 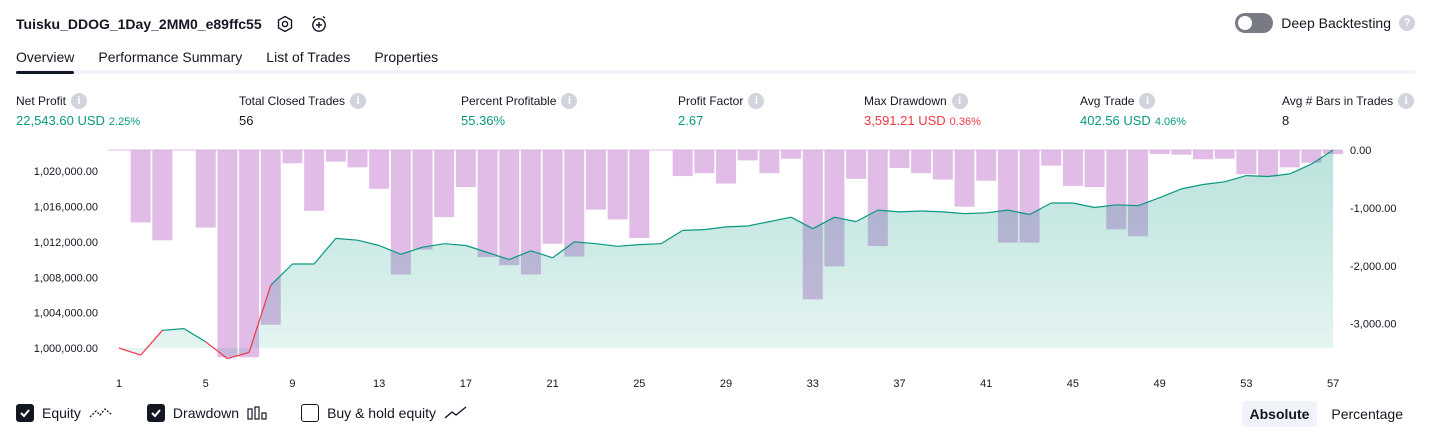 I want to click on tab-overview: Overview, so click(x=45, y=59).